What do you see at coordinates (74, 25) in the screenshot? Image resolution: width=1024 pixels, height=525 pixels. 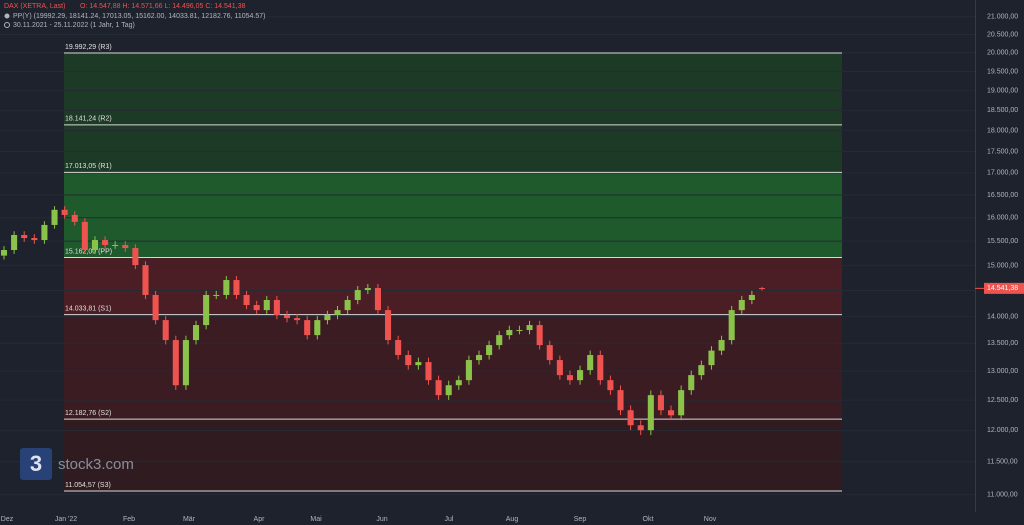 I see `date-range: 30.11.2021 - 25.11.2022 (1 Jahr, 1 Tag)` at bounding box center [74, 25].